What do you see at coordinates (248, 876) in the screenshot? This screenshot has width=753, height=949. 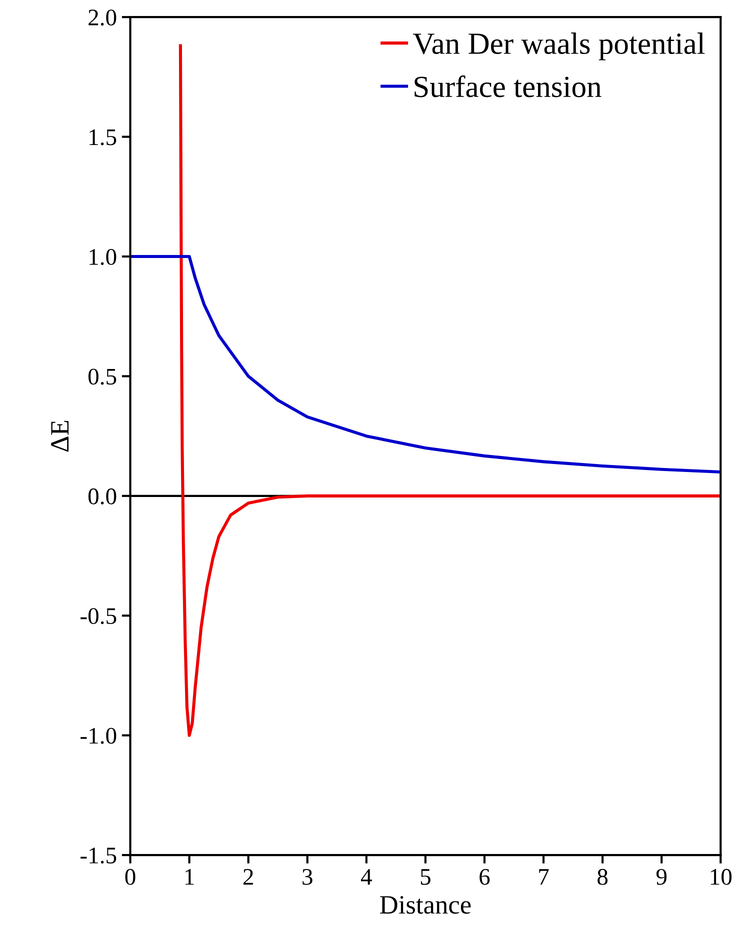 I see `x-tick-label: 2` at bounding box center [248, 876].